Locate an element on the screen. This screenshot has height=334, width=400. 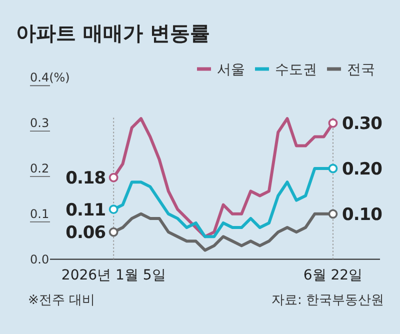
y-tick-label: 0.2 is located at coordinates (40, 169).